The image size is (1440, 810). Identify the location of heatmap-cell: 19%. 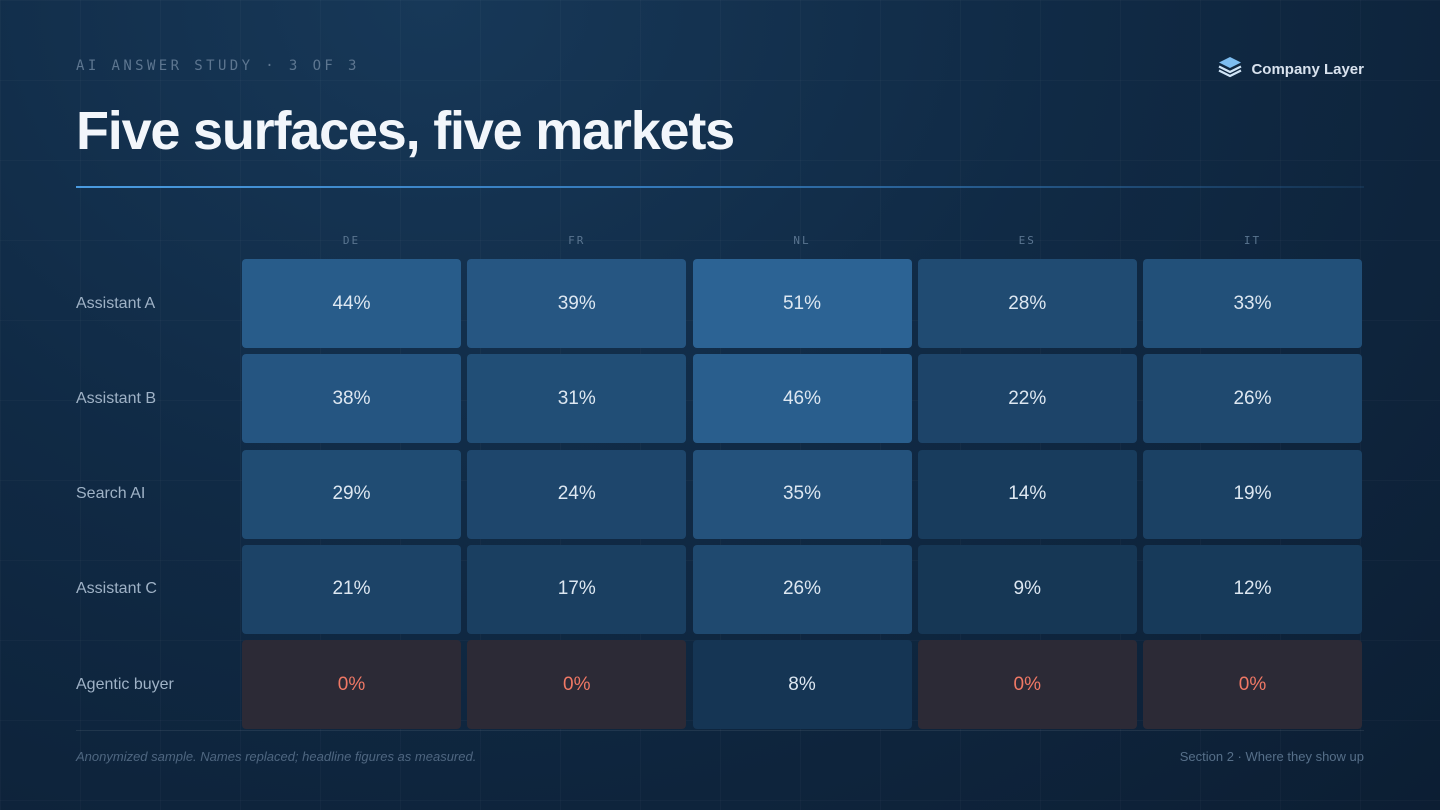
(1252, 494).